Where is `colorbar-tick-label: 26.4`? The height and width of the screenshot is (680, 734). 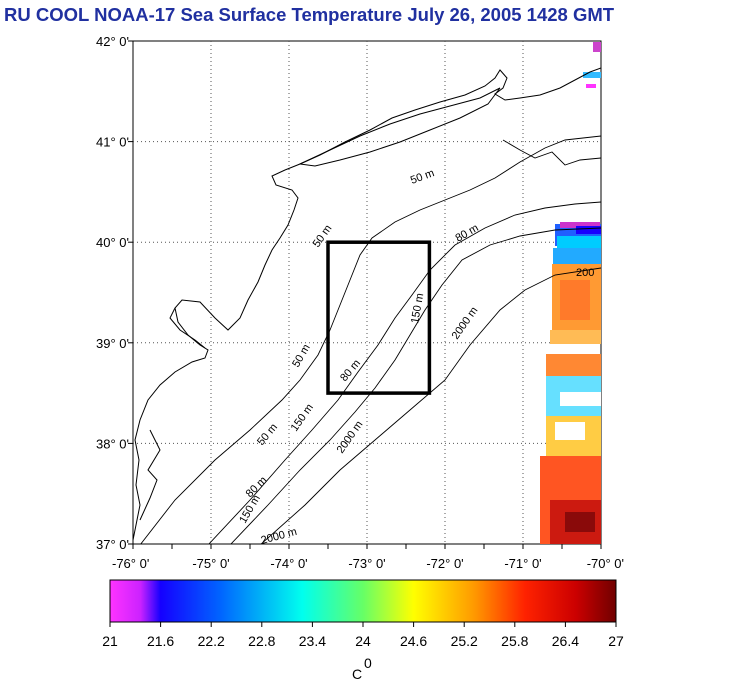 colorbar-tick-label: 26.4 is located at coordinates (565, 641).